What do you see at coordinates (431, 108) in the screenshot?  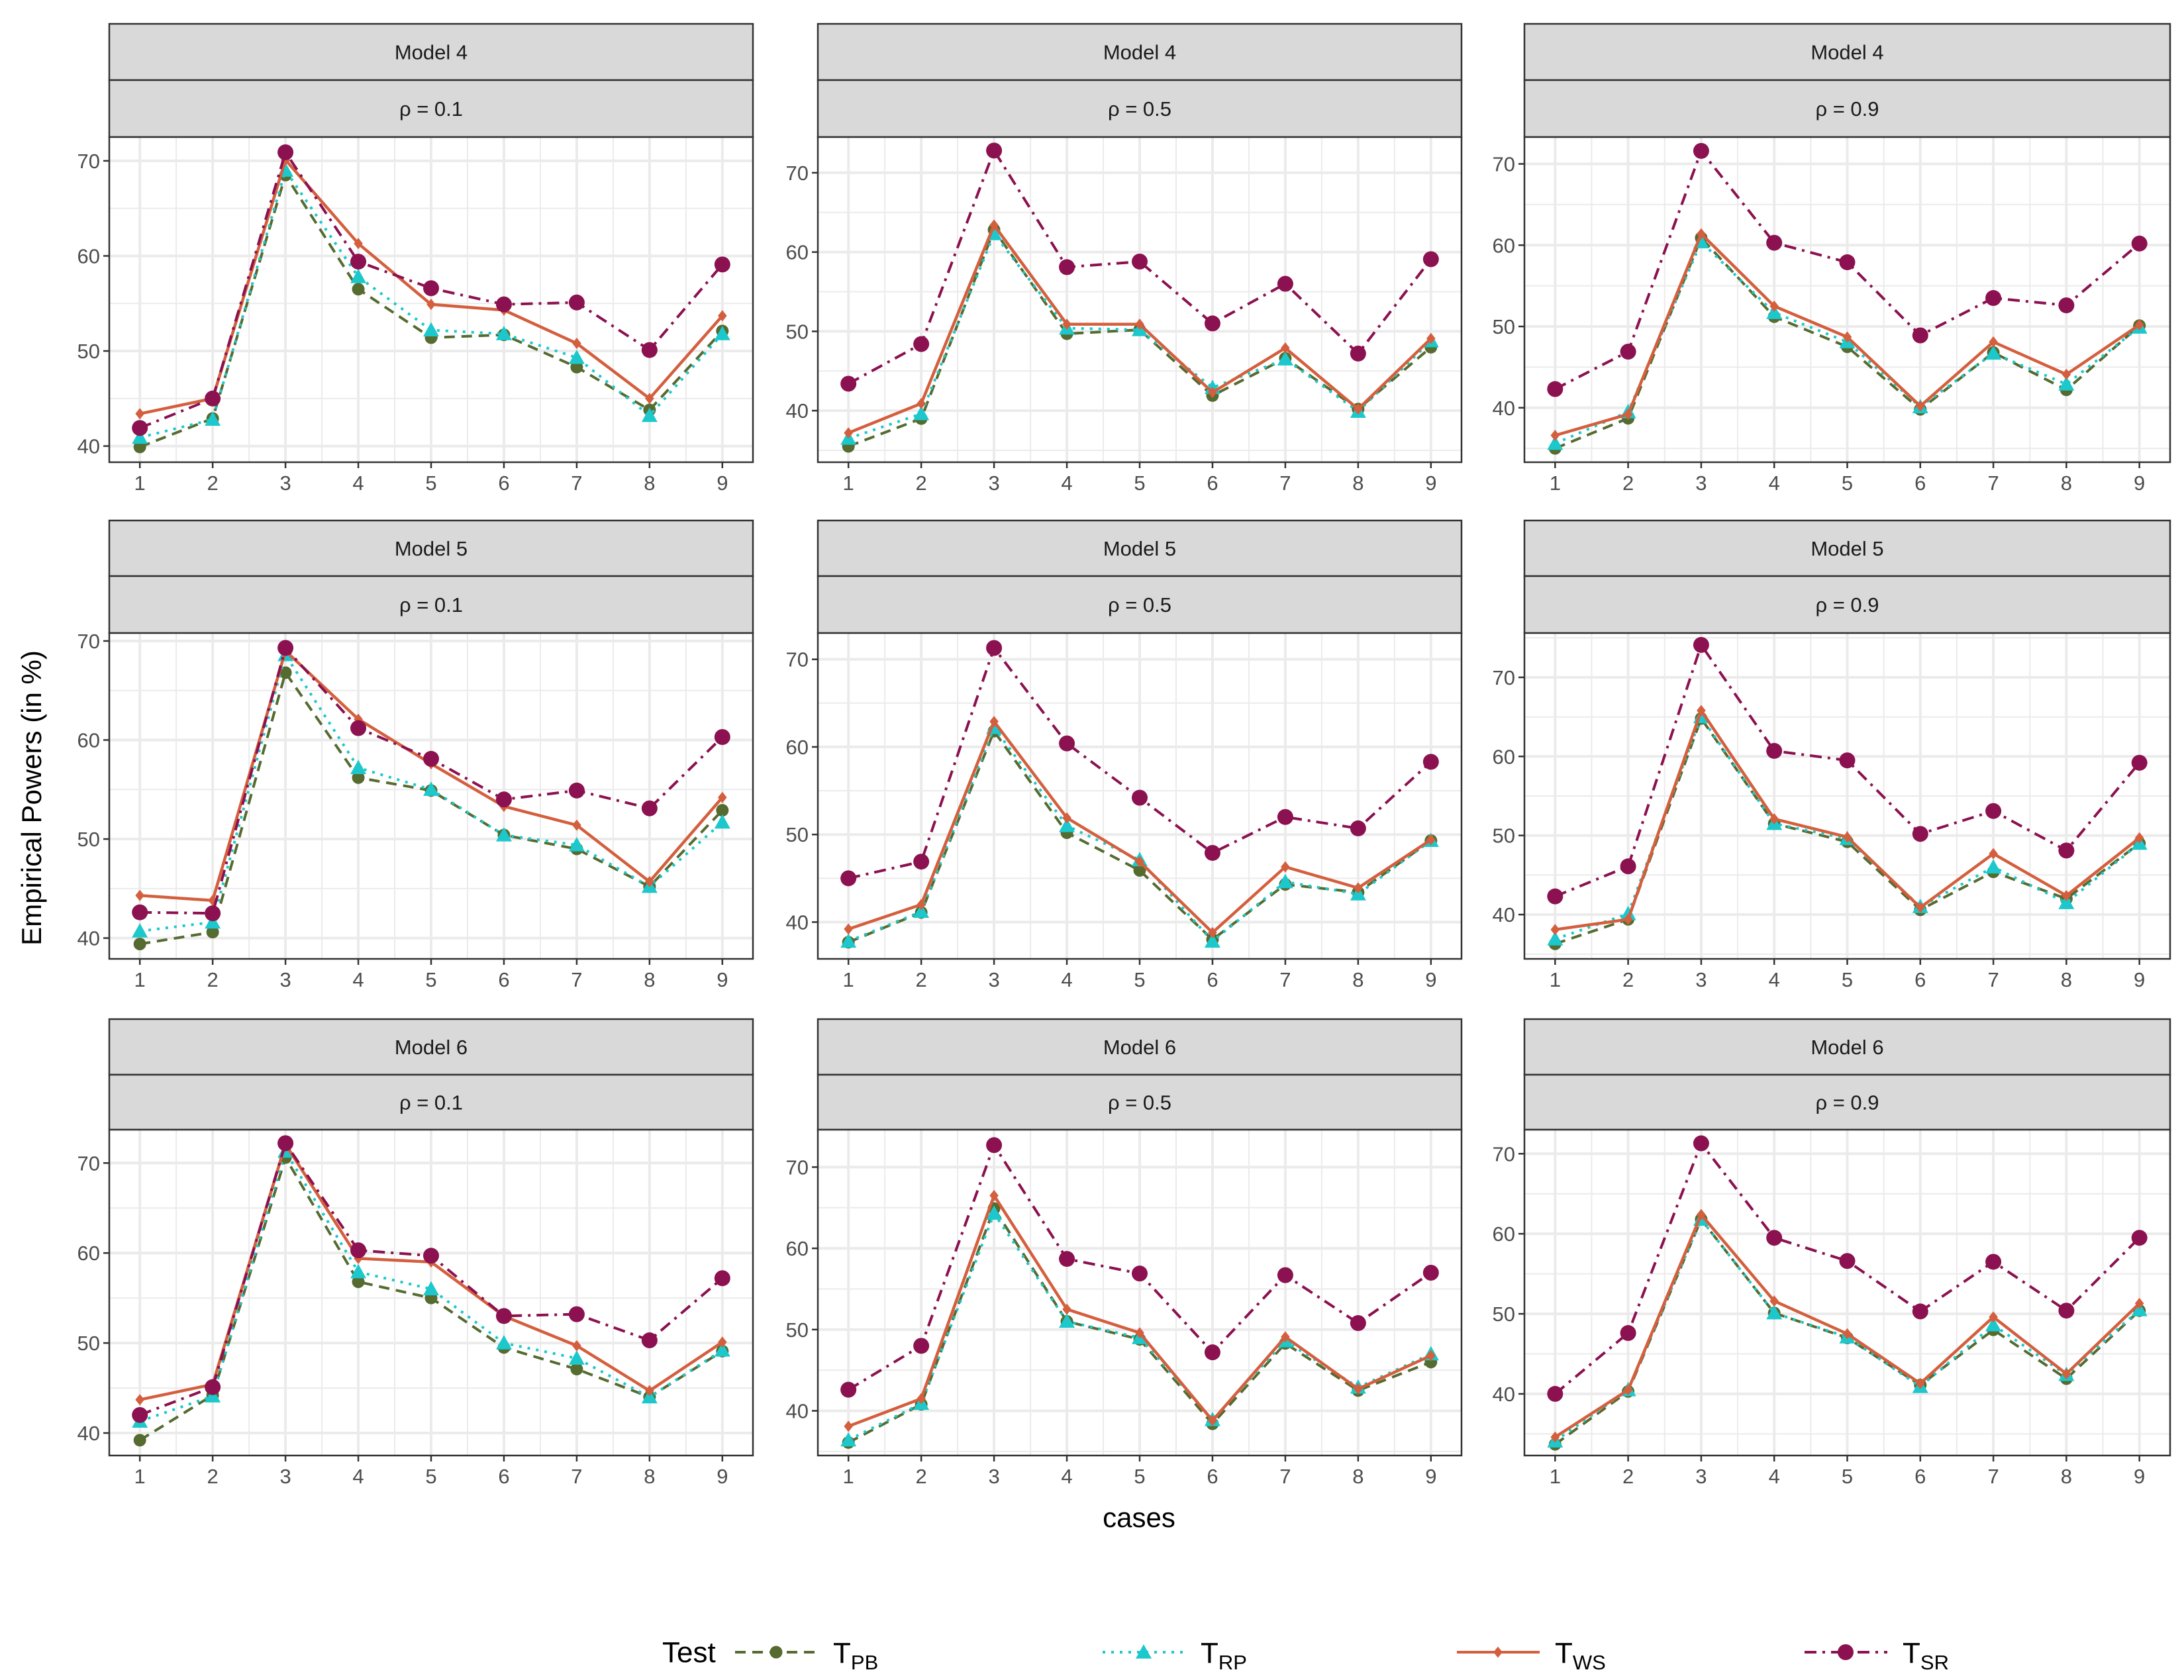 I see `strip-rho` at bounding box center [431, 108].